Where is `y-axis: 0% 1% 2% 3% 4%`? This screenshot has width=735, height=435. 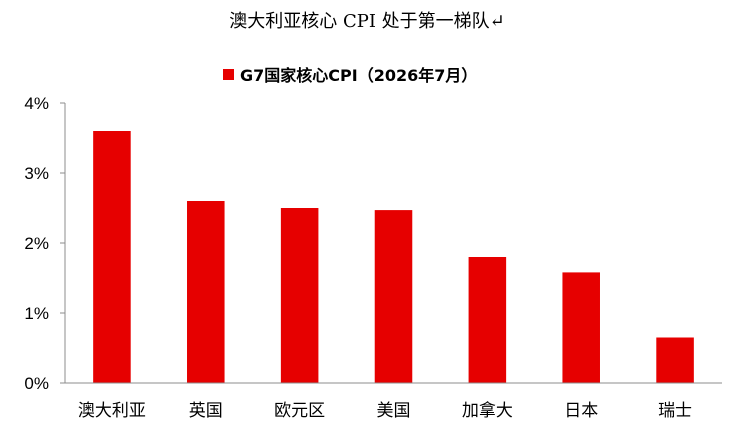 y-axis: 0% 1% 2% 3% 4% is located at coordinates (45, 243).